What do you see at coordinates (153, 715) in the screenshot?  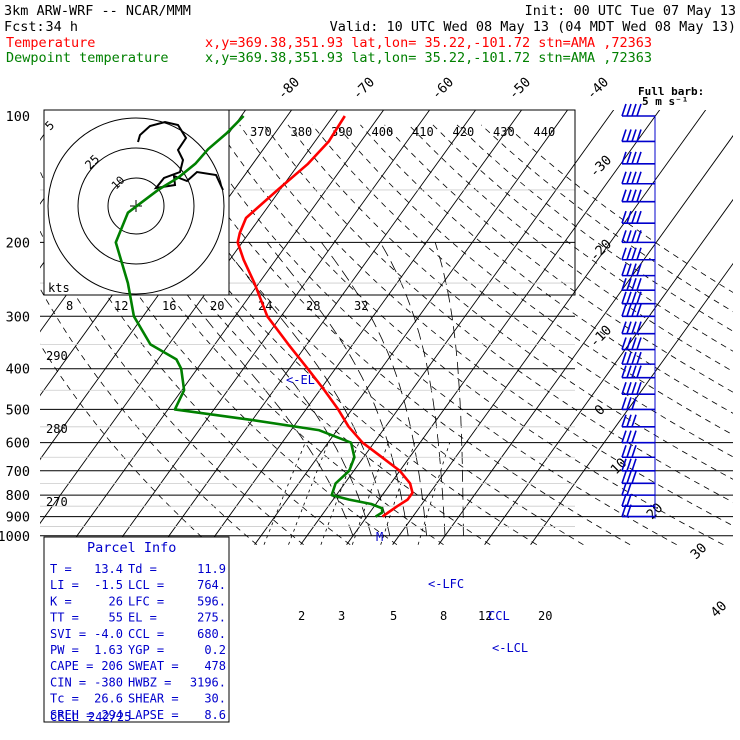 I see `index-label: LAPSE =` at bounding box center [153, 715].